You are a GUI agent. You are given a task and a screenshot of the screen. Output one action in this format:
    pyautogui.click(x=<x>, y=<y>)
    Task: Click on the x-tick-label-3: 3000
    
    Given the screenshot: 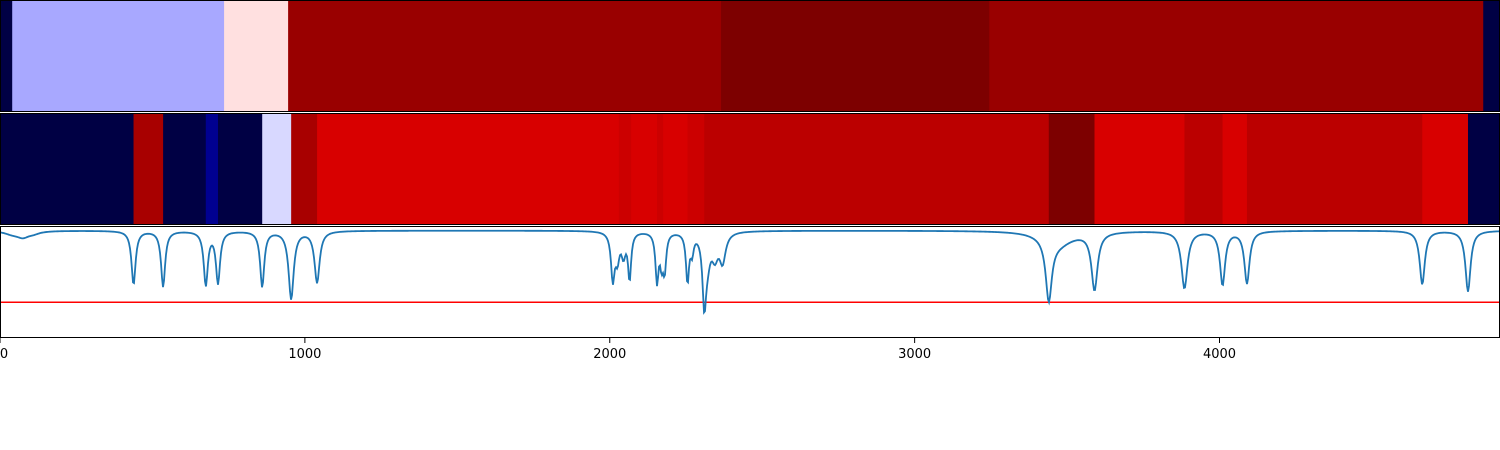 What is the action you would take?
    pyautogui.click(x=914, y=354)
    